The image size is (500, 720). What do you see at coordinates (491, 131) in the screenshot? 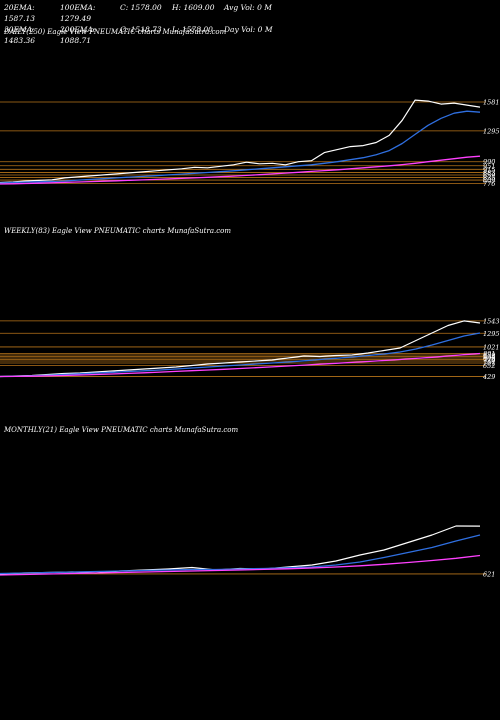
I see `daily-level-label: 1295` at bounding box center [491, 131].